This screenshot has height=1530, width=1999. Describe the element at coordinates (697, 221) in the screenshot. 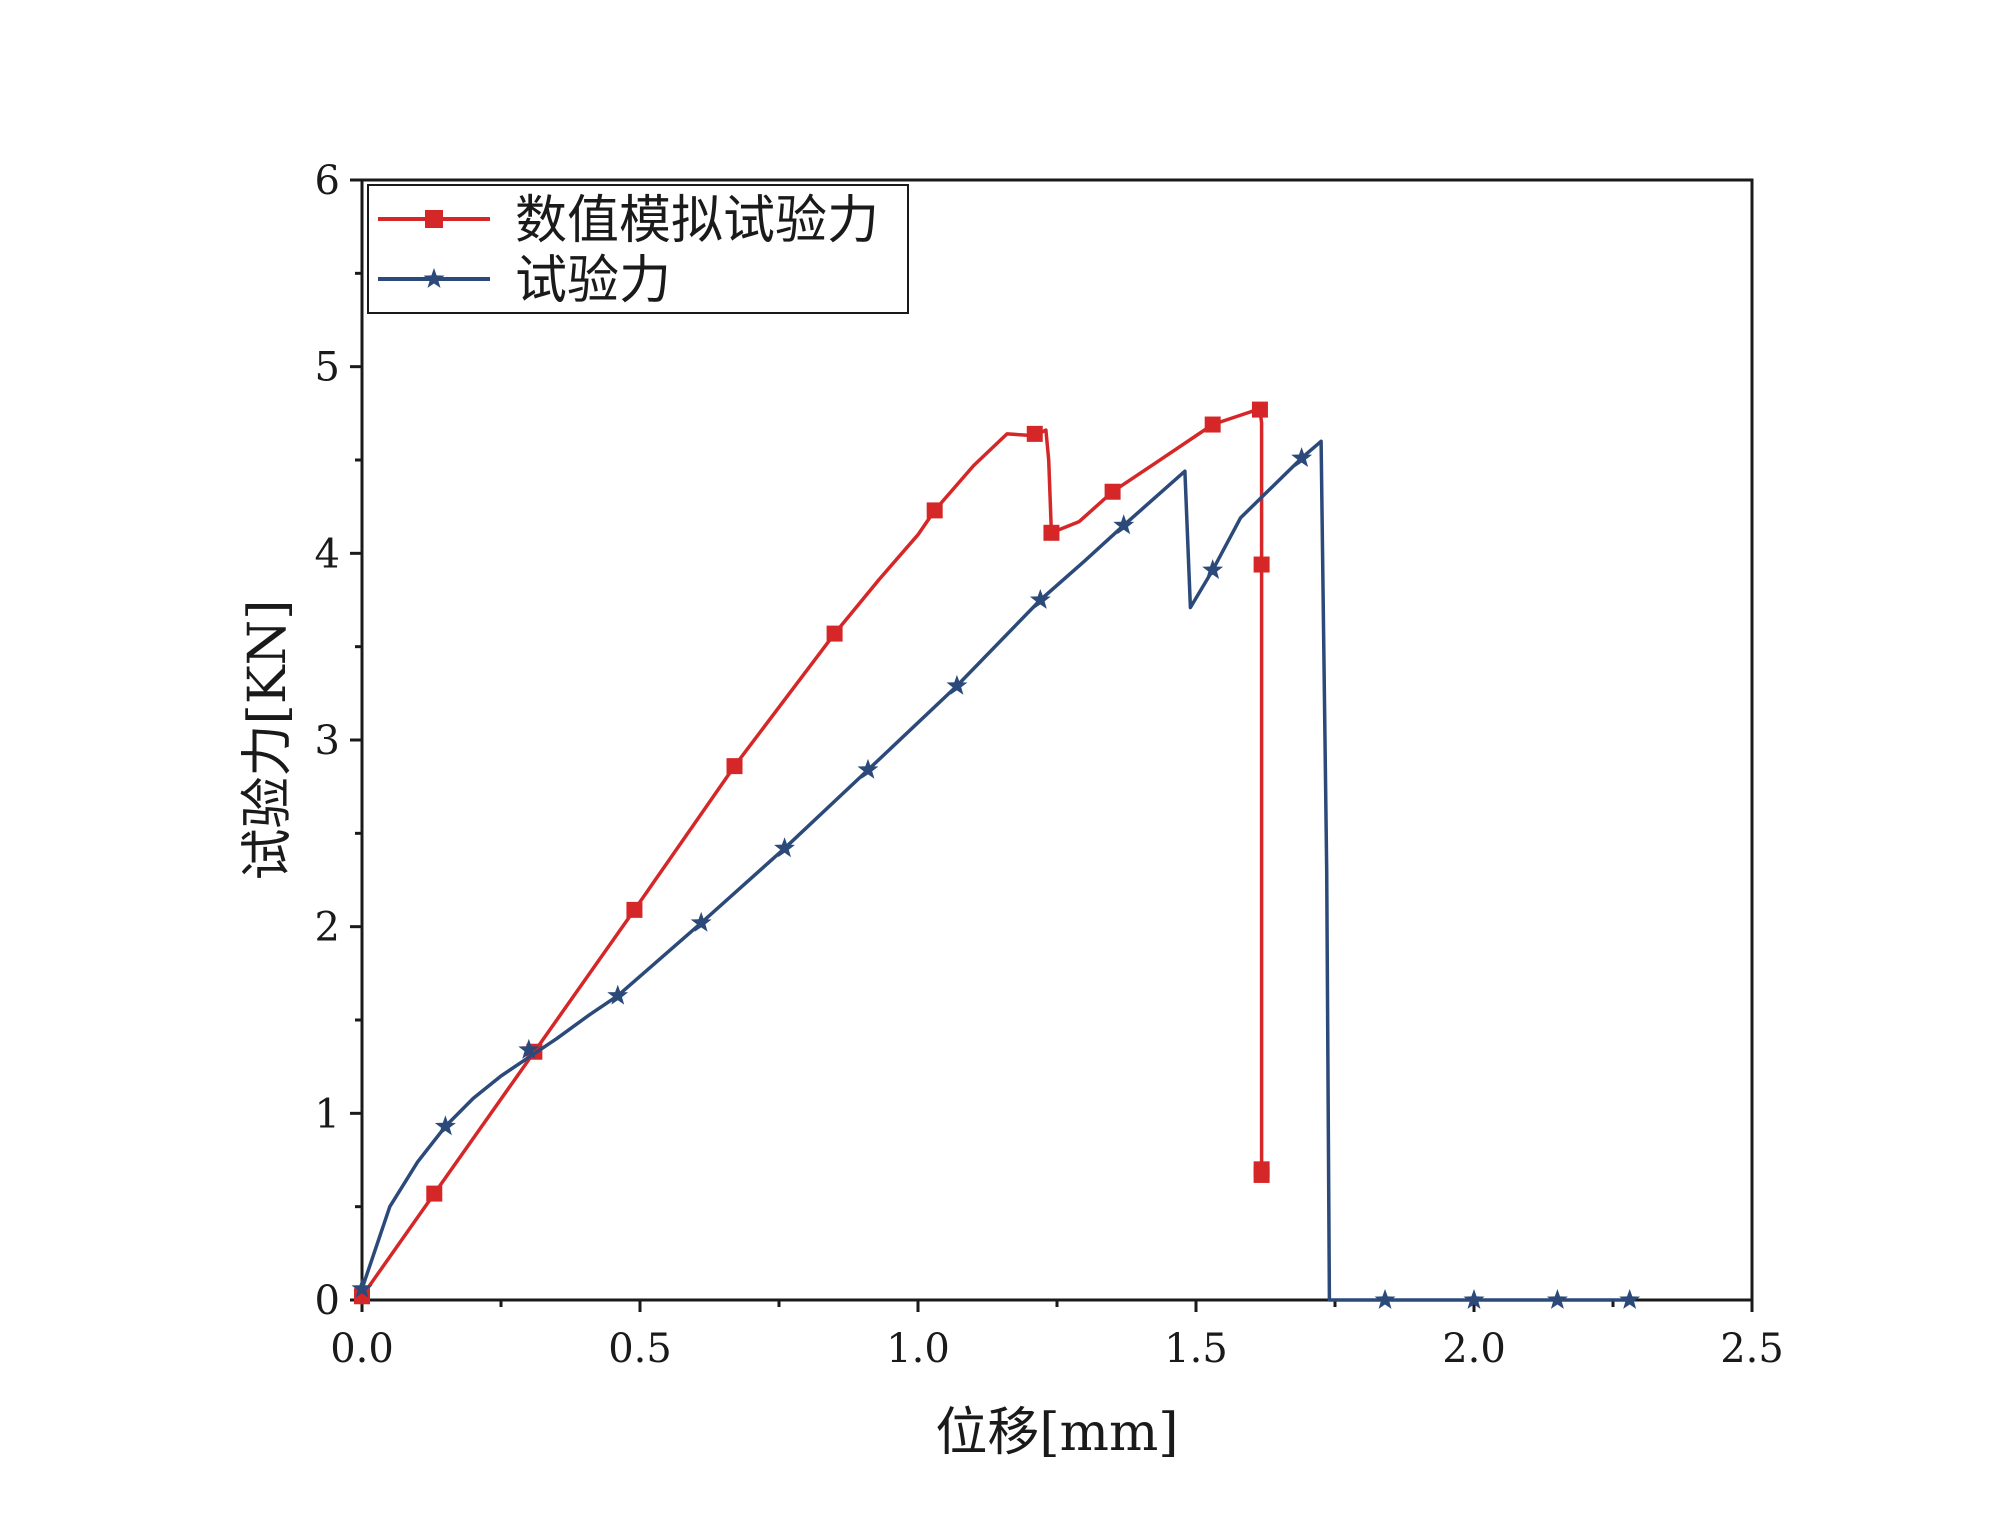

I see `legend-label-simulation: 数值模拟试验力` at that location.